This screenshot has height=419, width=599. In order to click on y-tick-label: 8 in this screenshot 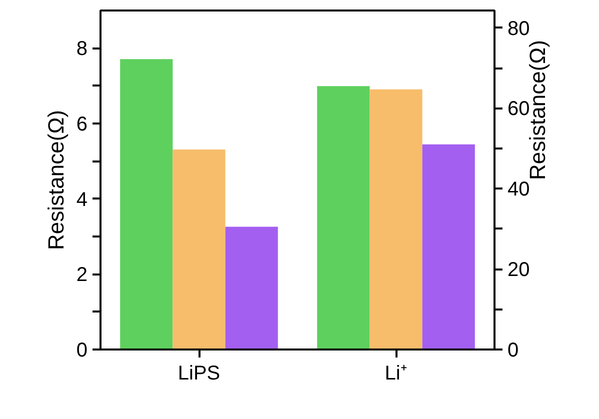, I will do `click(82, 49)`.